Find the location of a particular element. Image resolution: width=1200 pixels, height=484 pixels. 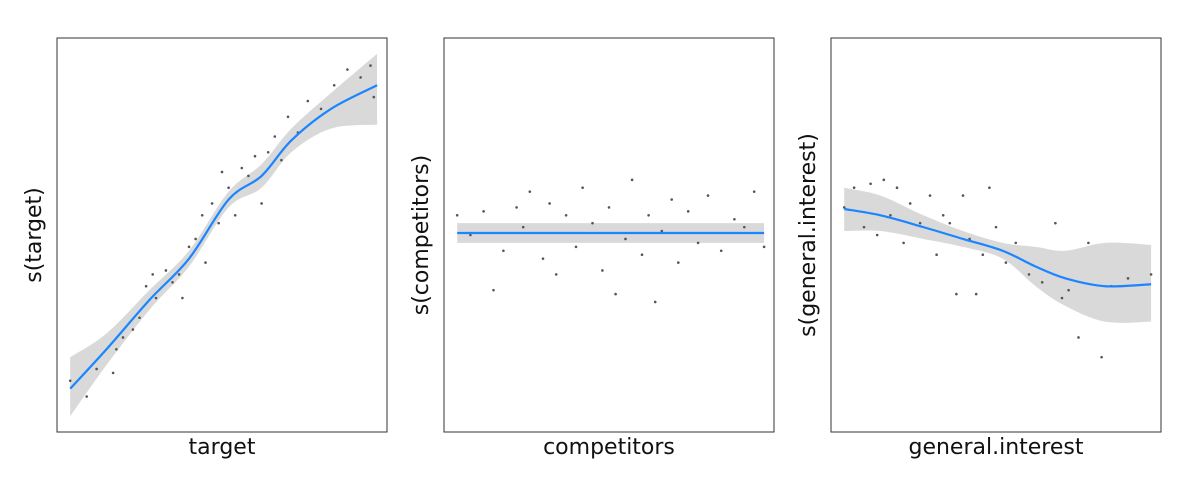

y-axis-label: s(general.interest) is located at coordinates (808, 235).